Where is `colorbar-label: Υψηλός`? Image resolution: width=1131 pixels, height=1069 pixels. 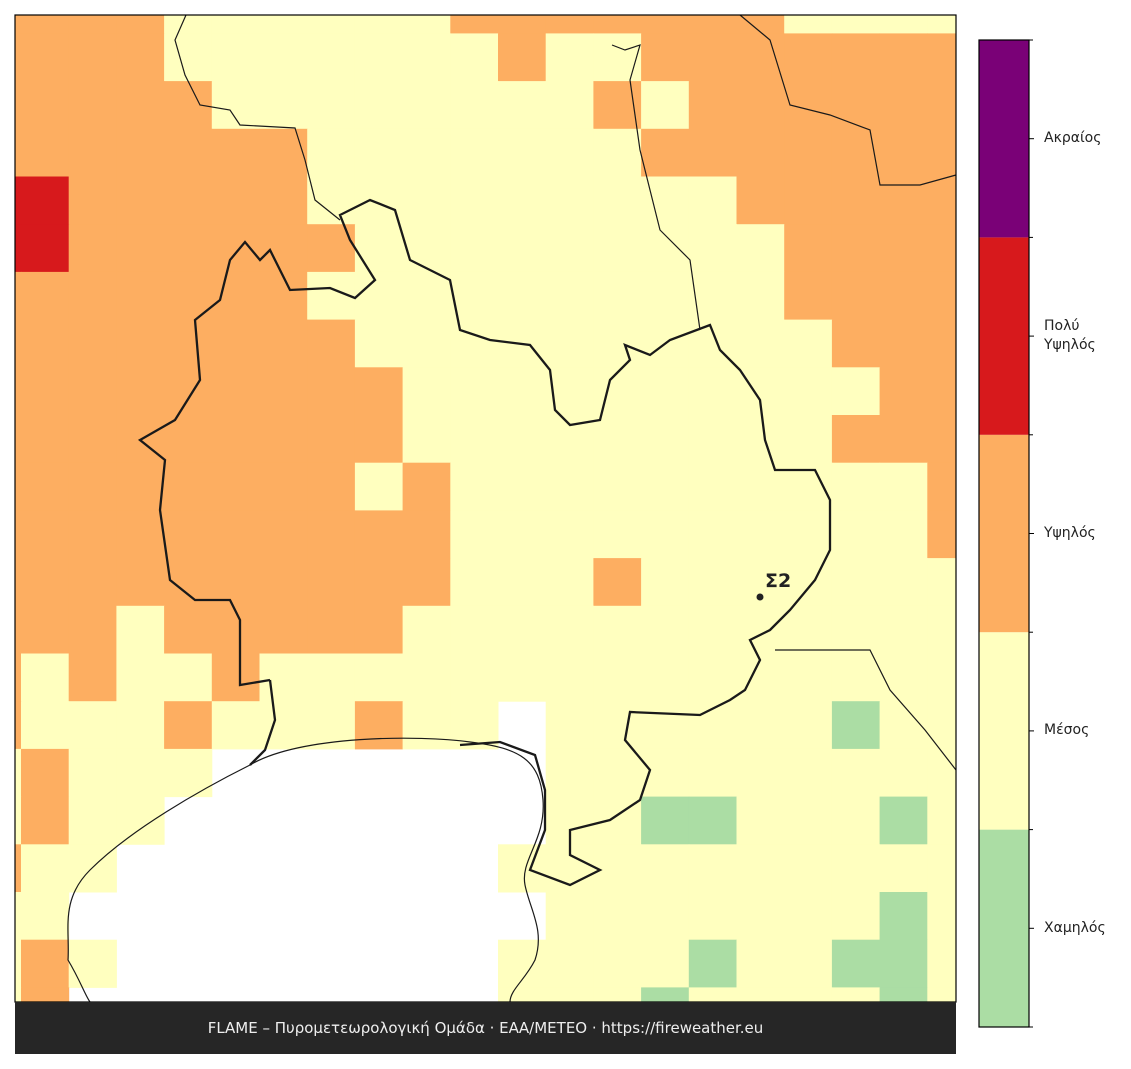 colorbar-label: Υψηλός is located at coordinates (1070, 533).